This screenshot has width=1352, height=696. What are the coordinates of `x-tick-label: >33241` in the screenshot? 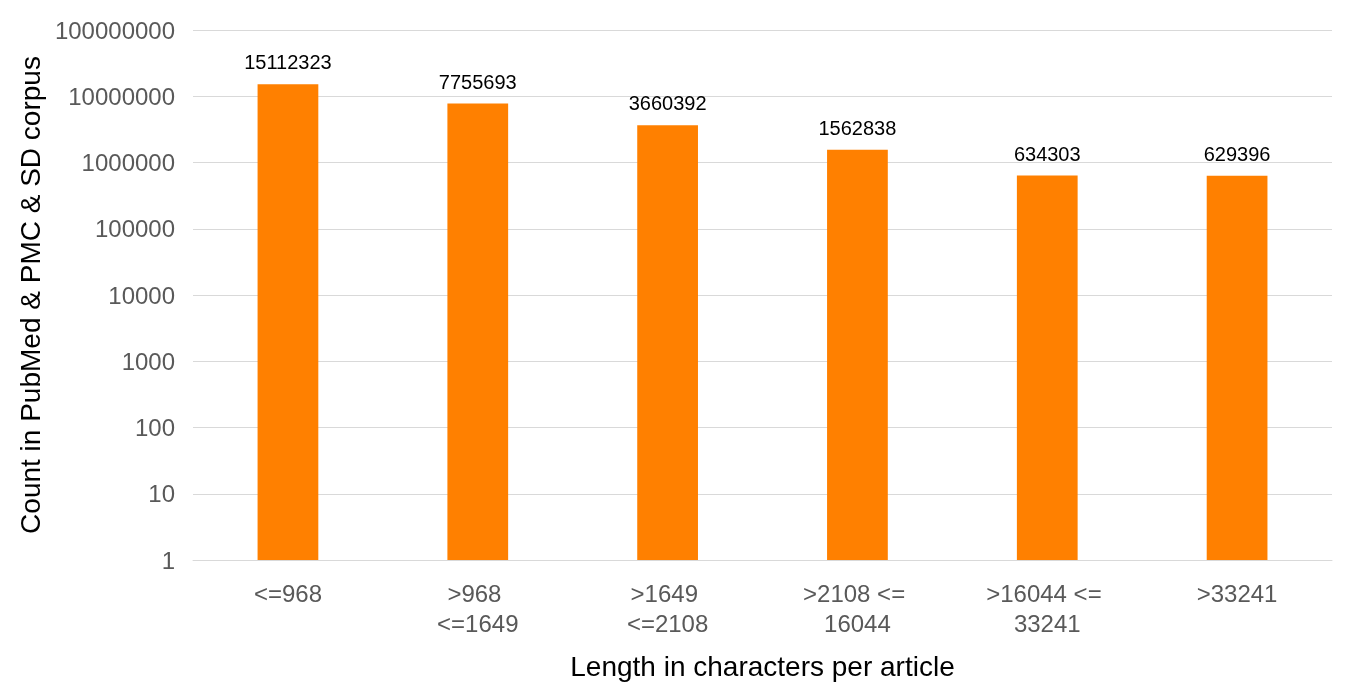 It's located at (1237, 593).